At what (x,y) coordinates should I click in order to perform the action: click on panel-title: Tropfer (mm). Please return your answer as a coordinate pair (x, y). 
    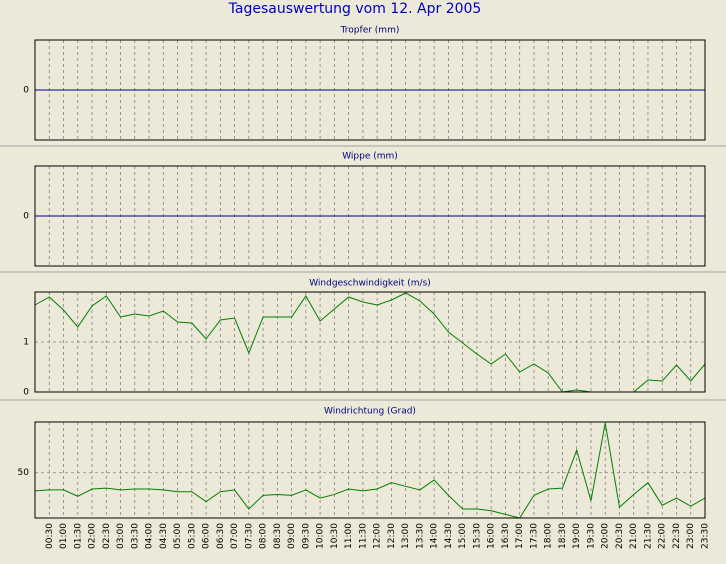
    Looking at the image, I should click on (370, 31).